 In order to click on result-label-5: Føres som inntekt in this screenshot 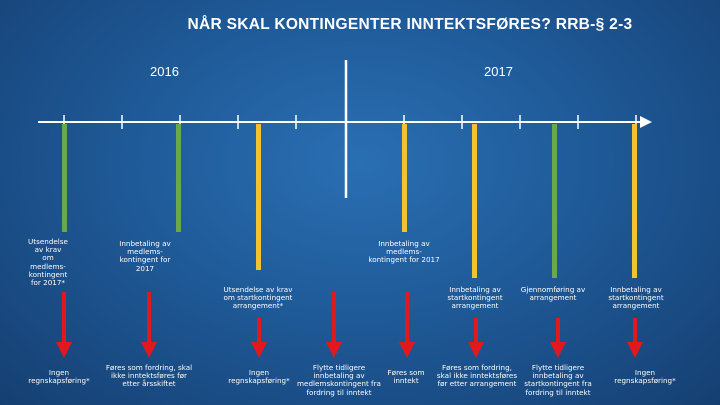, I will do `click(406, 377)`.